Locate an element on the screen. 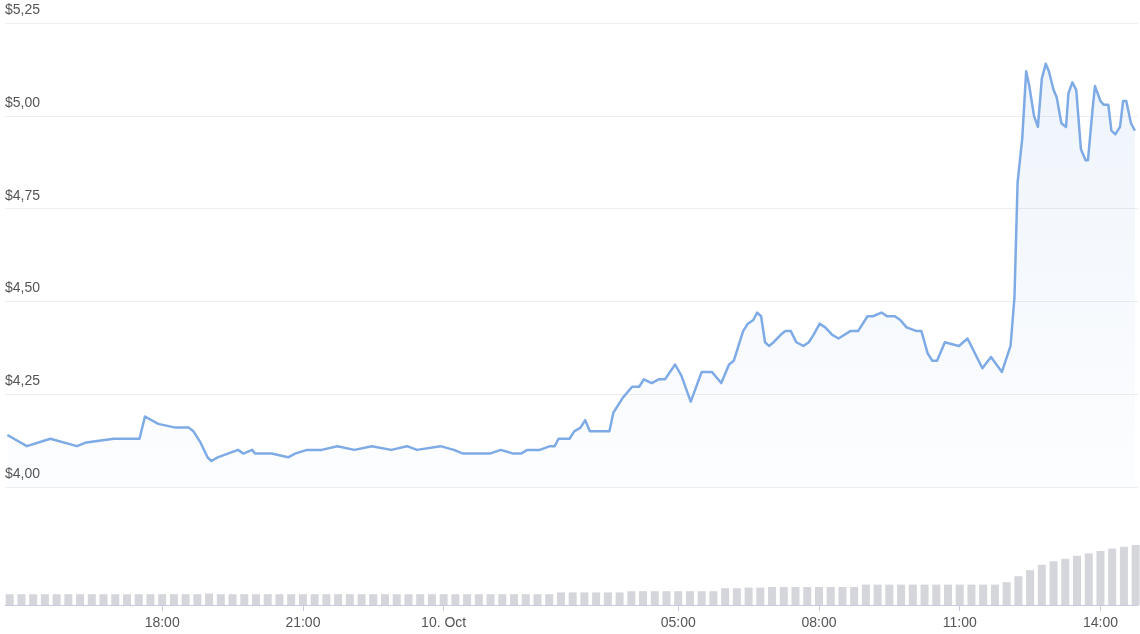 Image resolution: width=1140 pixels, height=634 pixels. x-tick-label: 10. Oct is located at coordinates (444, 622).